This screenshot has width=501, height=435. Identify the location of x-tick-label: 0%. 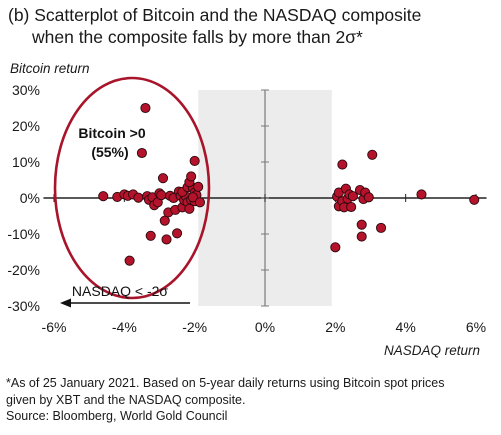
(265, 327).